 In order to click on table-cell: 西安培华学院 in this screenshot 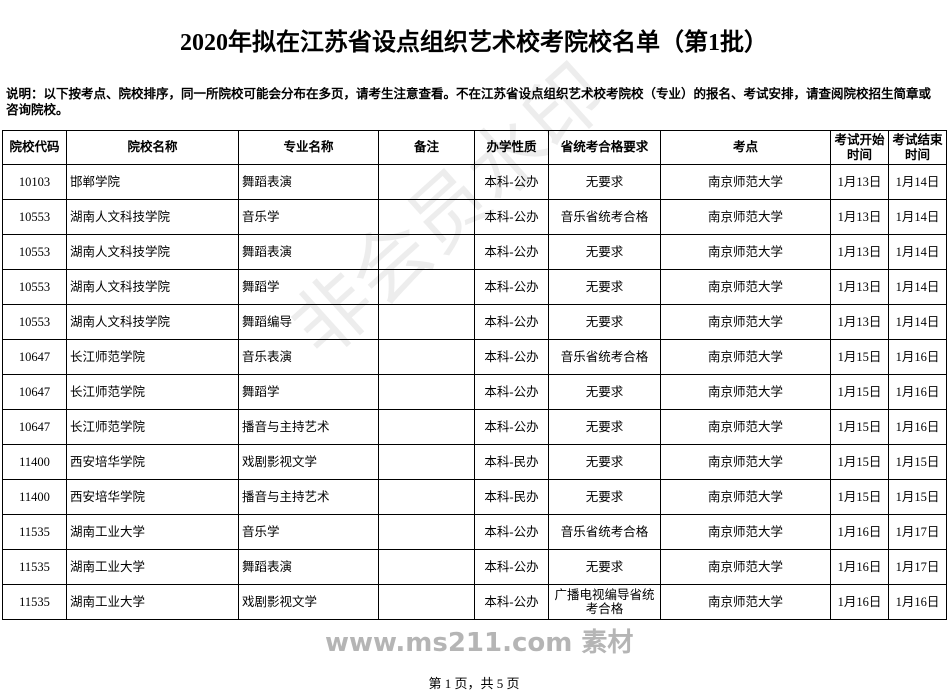, I will do `click(152, 497)`.